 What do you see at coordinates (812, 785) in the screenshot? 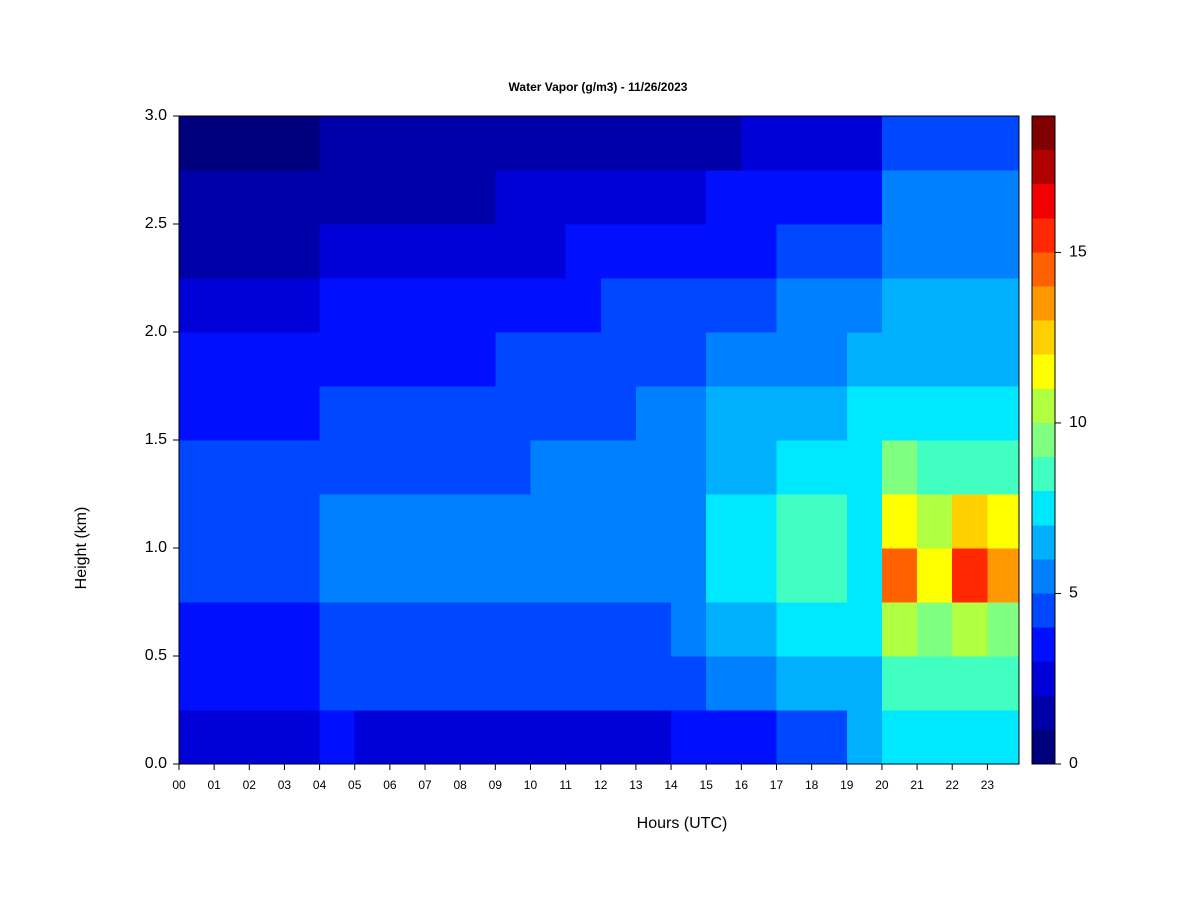
I see `x-tick-label: 18` at bounding box center [812, 785].